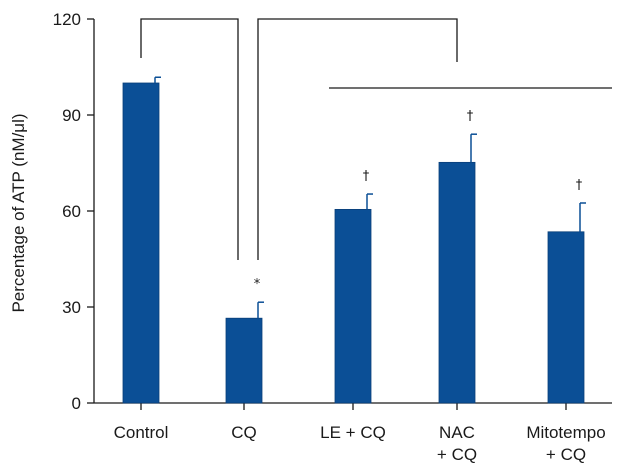 The width and height of the screenshot is (621, 466). Describe the element at coordinates (76, 403) in the screenshot. I see `y-tick-label: 0` at that location.